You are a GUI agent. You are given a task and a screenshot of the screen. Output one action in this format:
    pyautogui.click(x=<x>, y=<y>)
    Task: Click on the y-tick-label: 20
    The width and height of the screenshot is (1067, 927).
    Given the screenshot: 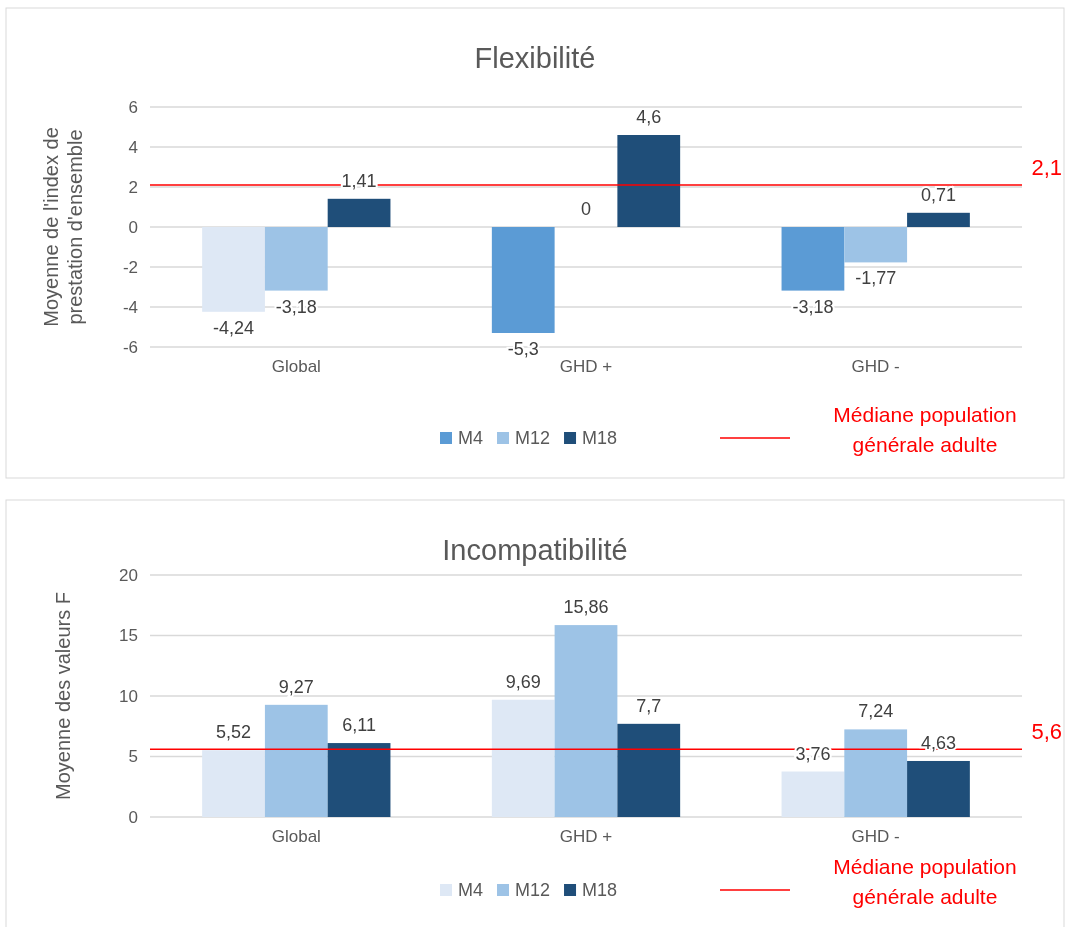 What is the action you would take?
    pyautogui.click(x=128, y=575)
    